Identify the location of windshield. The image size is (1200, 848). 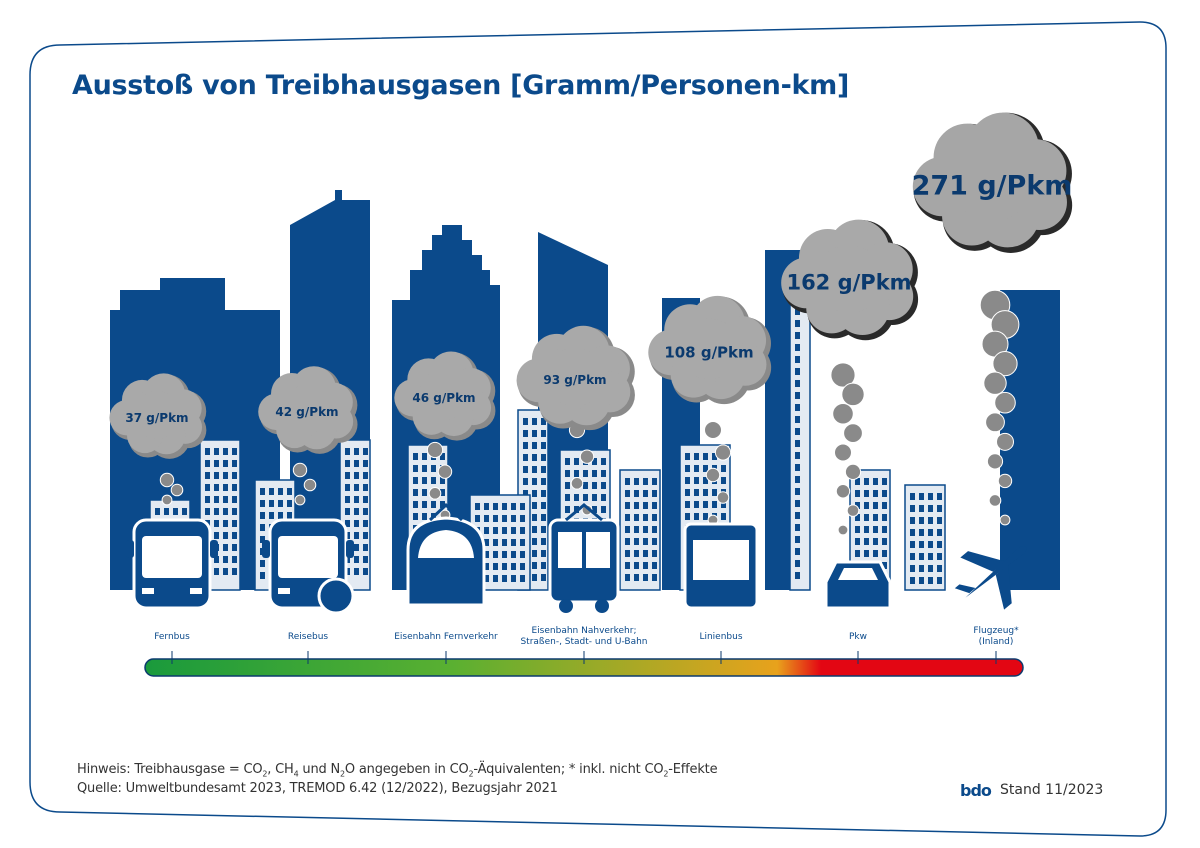
(858, 574).